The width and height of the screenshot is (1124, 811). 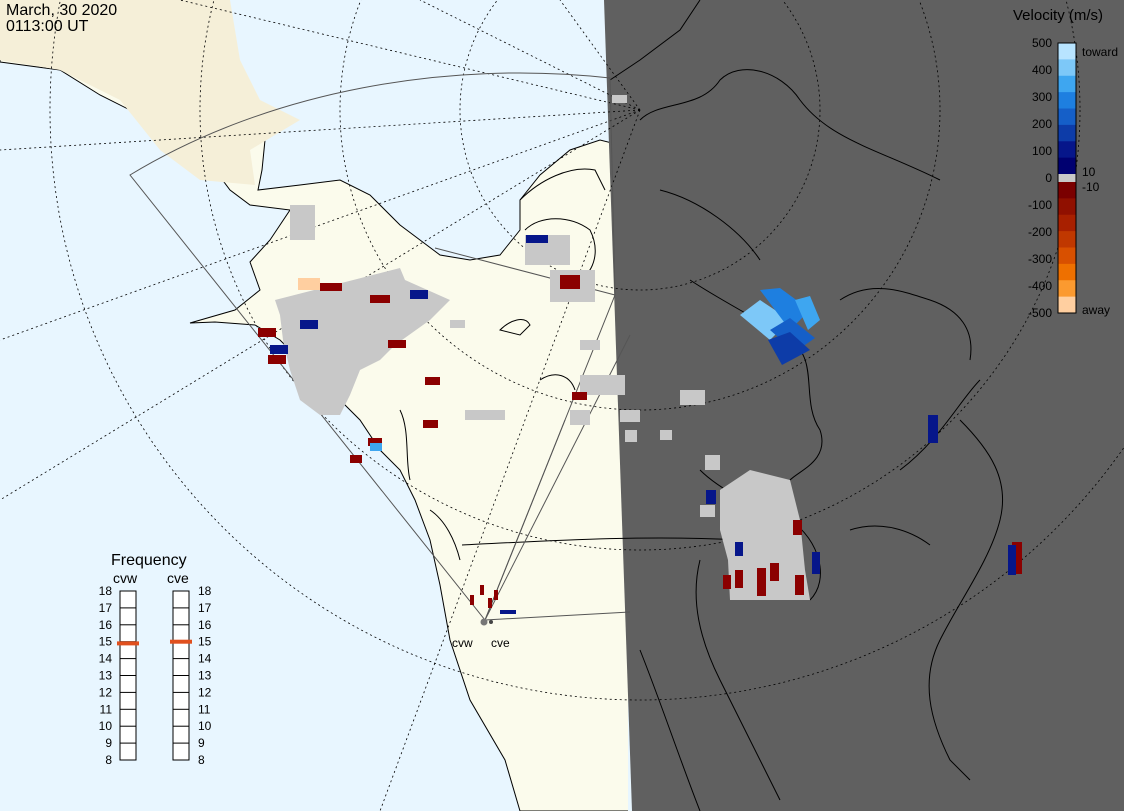 What do you see at coordinates (1042, 43) in the screenshot?
I see `velocity-tick-label: 500` at bounding box center [1042, 43].